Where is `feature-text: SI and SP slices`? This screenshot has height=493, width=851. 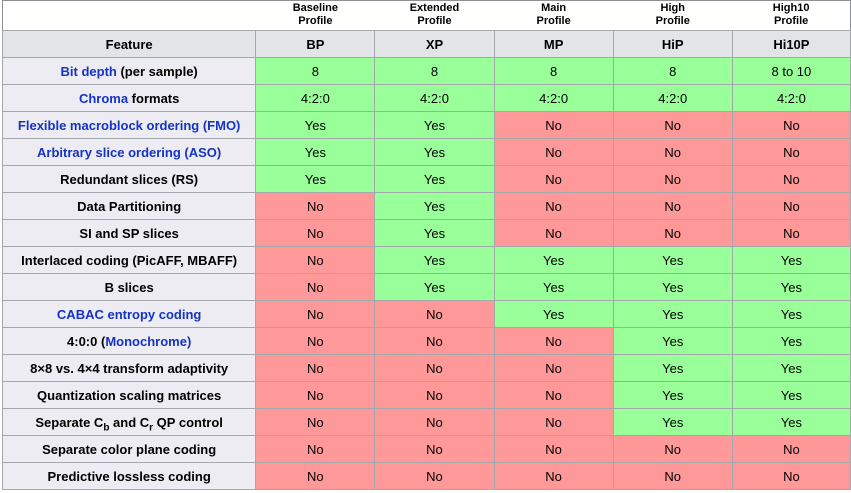
feature-text: SI and SP slices is located at coordinates (129, 233).